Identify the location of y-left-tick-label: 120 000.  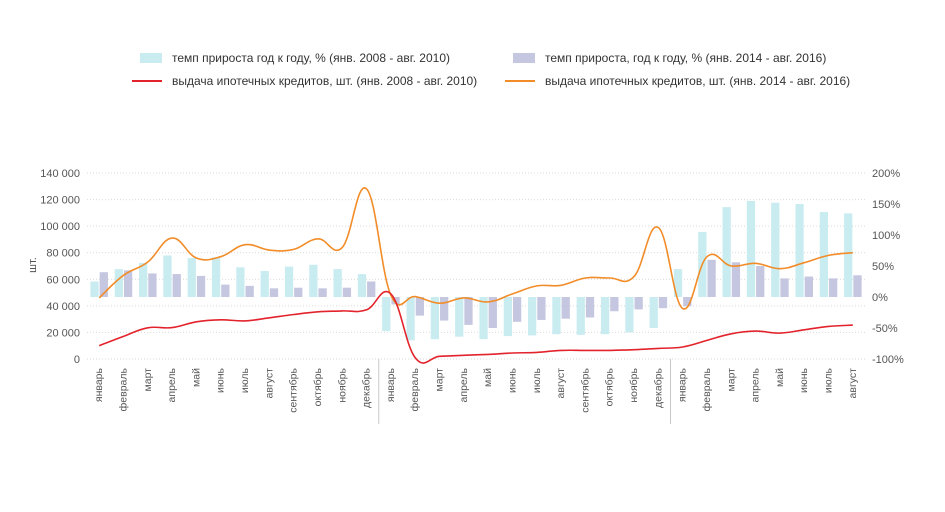
(60, 201).